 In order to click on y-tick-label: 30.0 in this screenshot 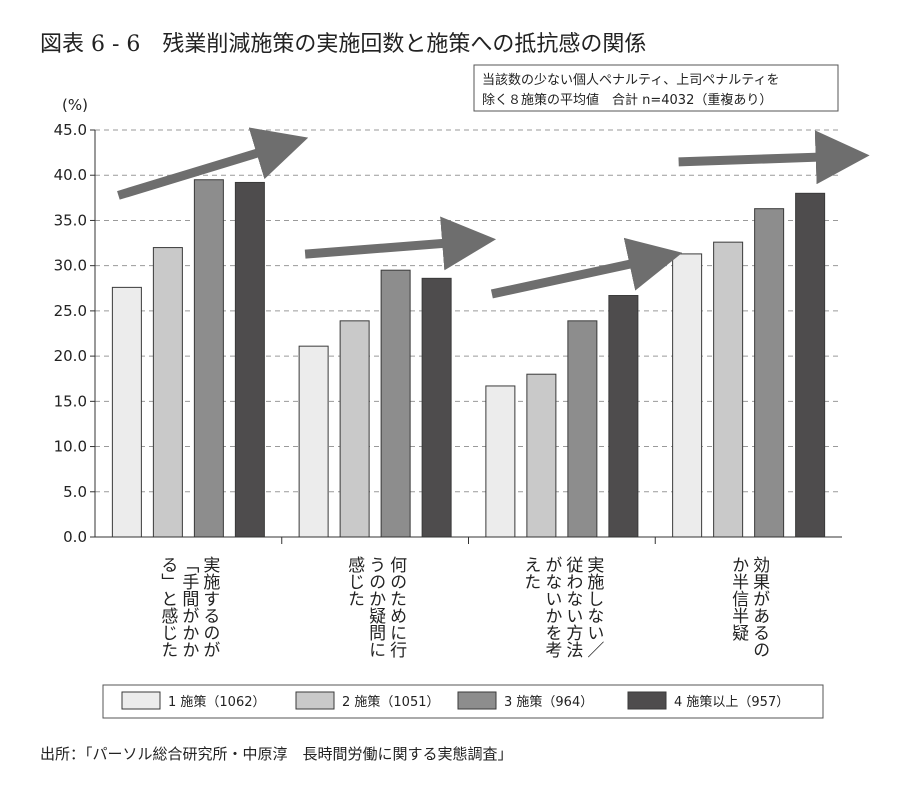, I will do `click(70, 266)`.